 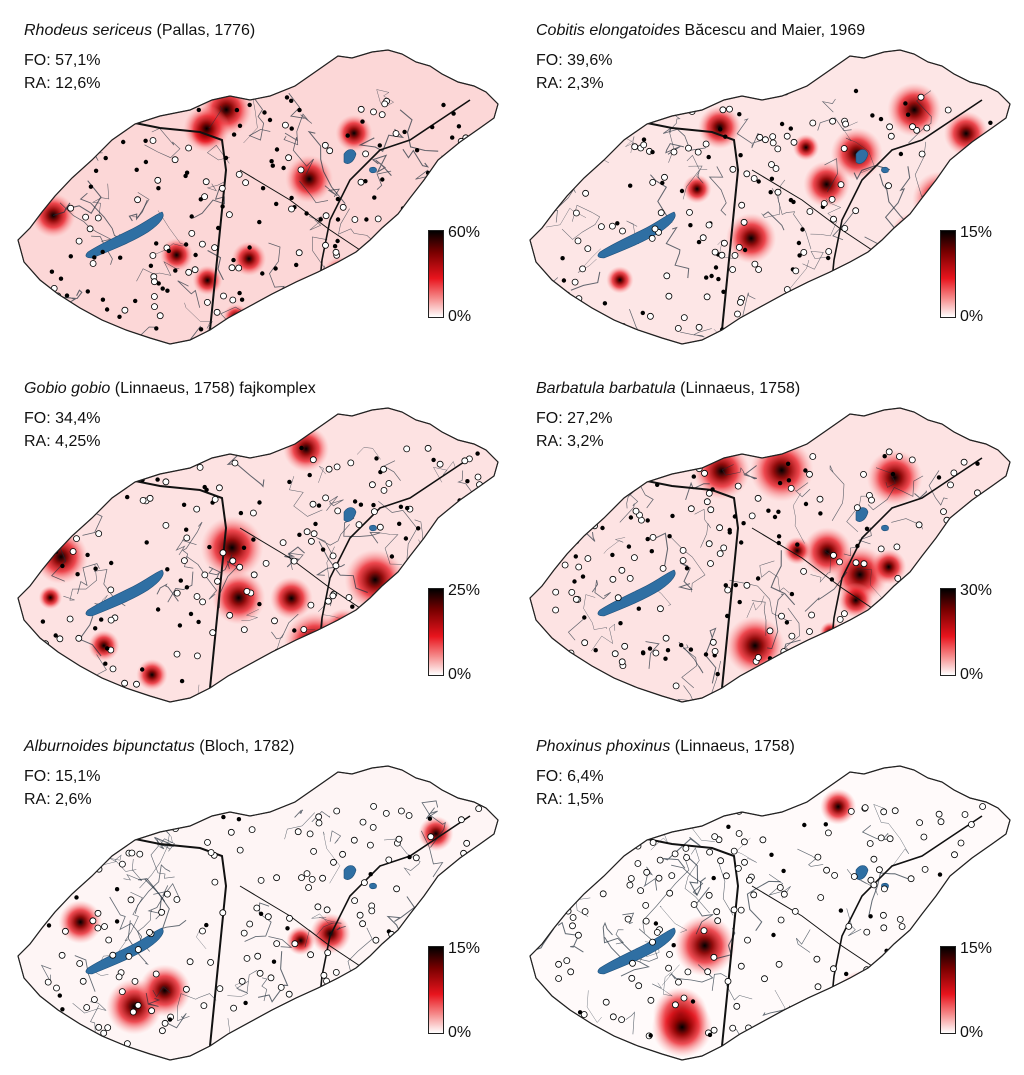 I want to click on color-scale-legend: 15% 0%, so click(x=980, y=282).